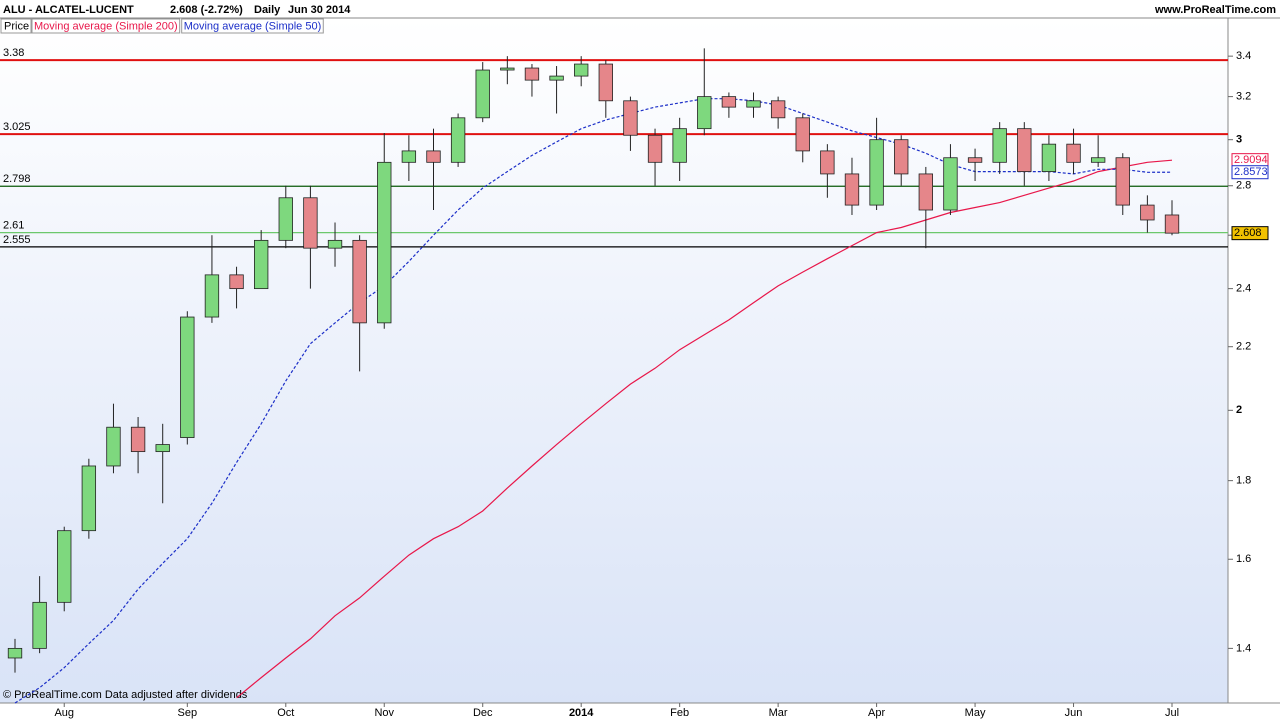 This screenshot has height=720, width=1280. I want to click on level-label: 2.61, so click(13, 226).